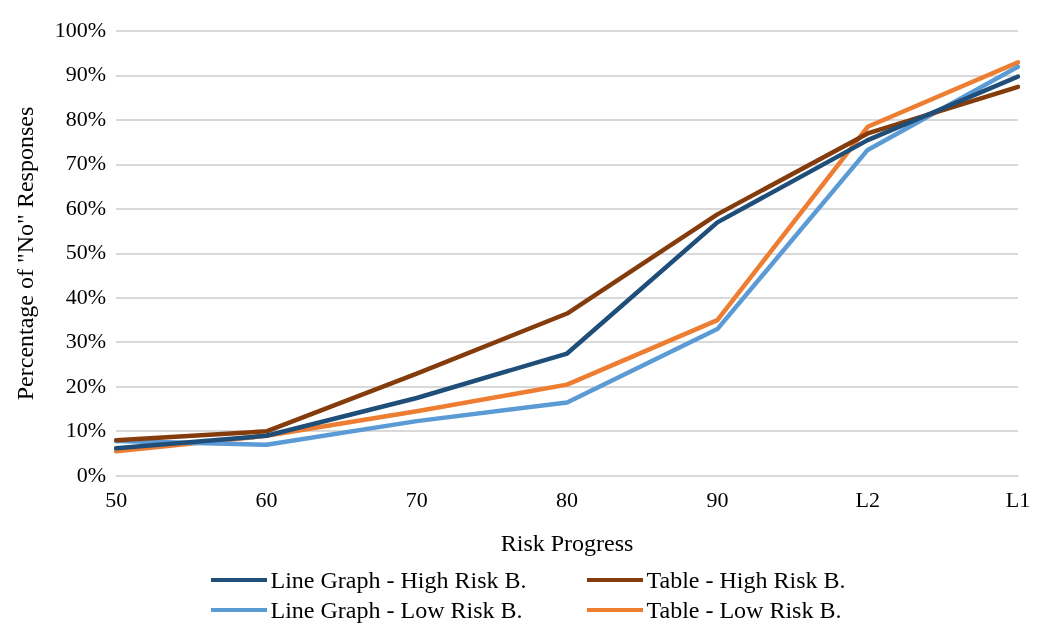 The width and height of the screenshot is (1056, 632). What do you see at coordinates (86, 252) in the screenshot?
I see `y-tick-label: 50%` at bounding box center [86, 252].